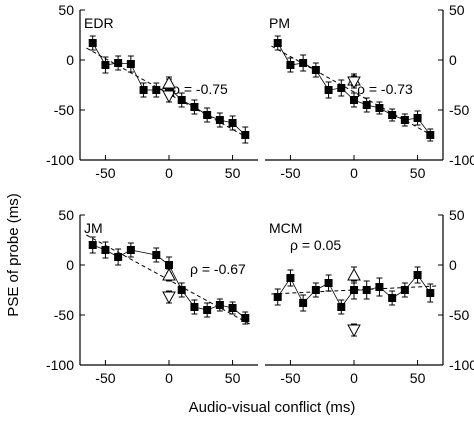  Describe the element at coordinates (285, 228) in the screenshot. I see `panel-label: MCM` at that location.